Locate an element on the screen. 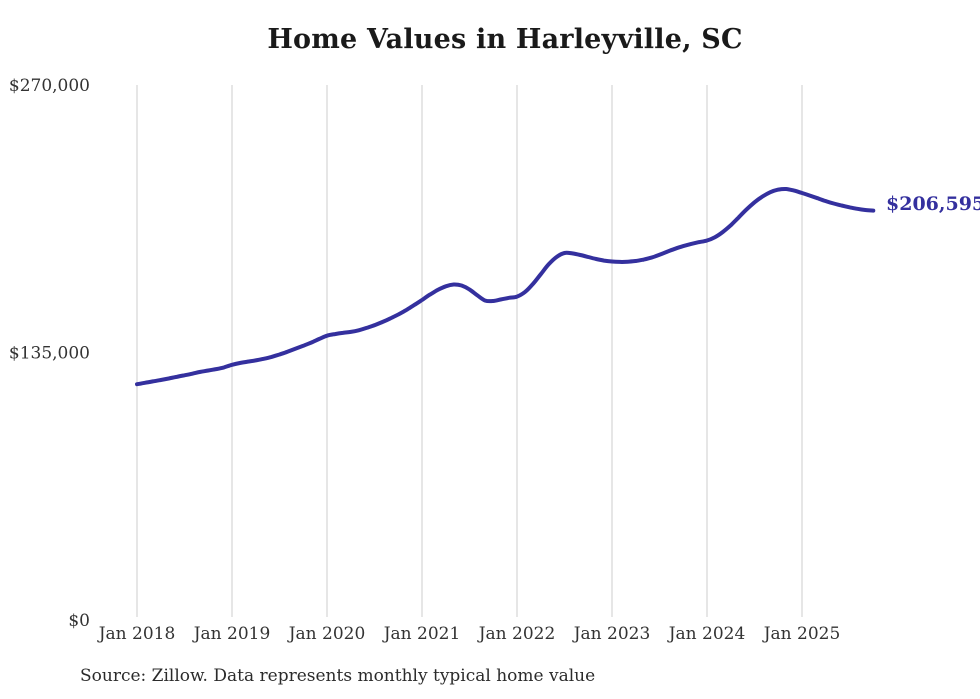  end-value-label: $206,595 is located at coordinates (933, 204).